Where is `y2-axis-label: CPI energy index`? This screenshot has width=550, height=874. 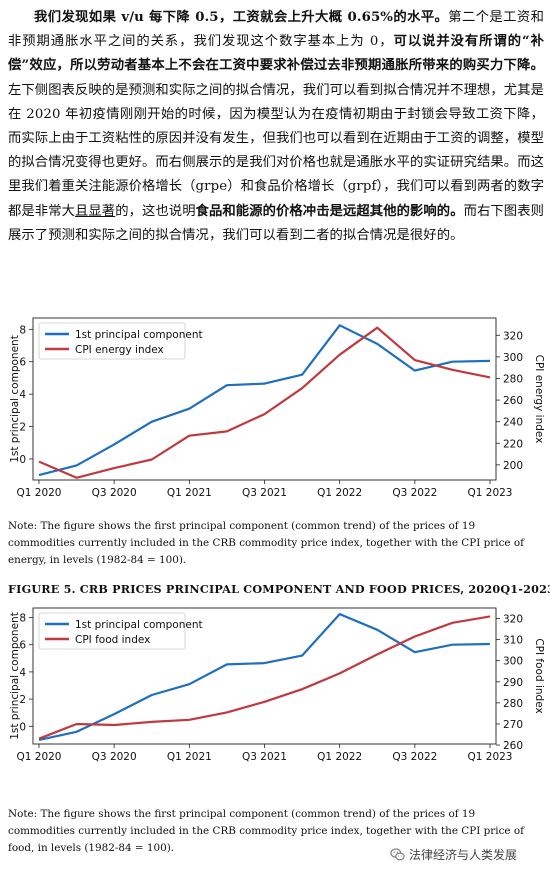
y2-axis-label: CPI energy index is located at coordinates (539, 399).